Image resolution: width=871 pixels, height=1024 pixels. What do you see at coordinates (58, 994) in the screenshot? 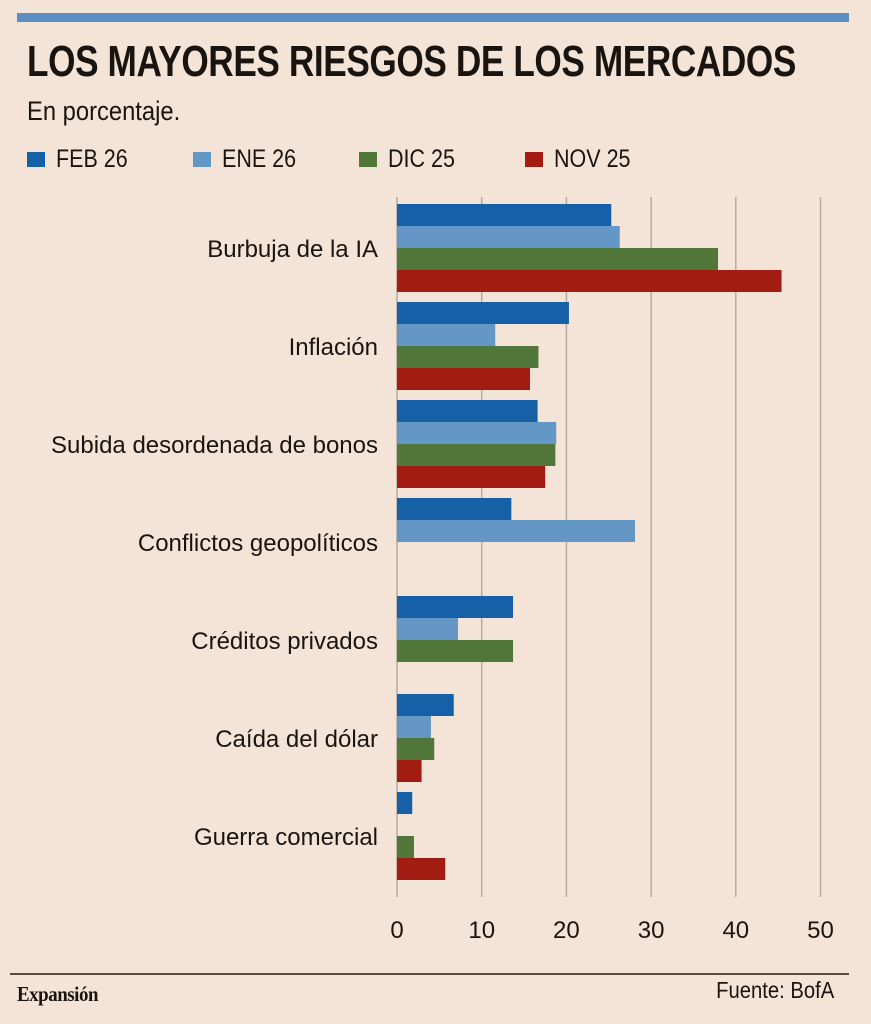
I see `brand-logo: Expansión` at bounding box center [58, 994].